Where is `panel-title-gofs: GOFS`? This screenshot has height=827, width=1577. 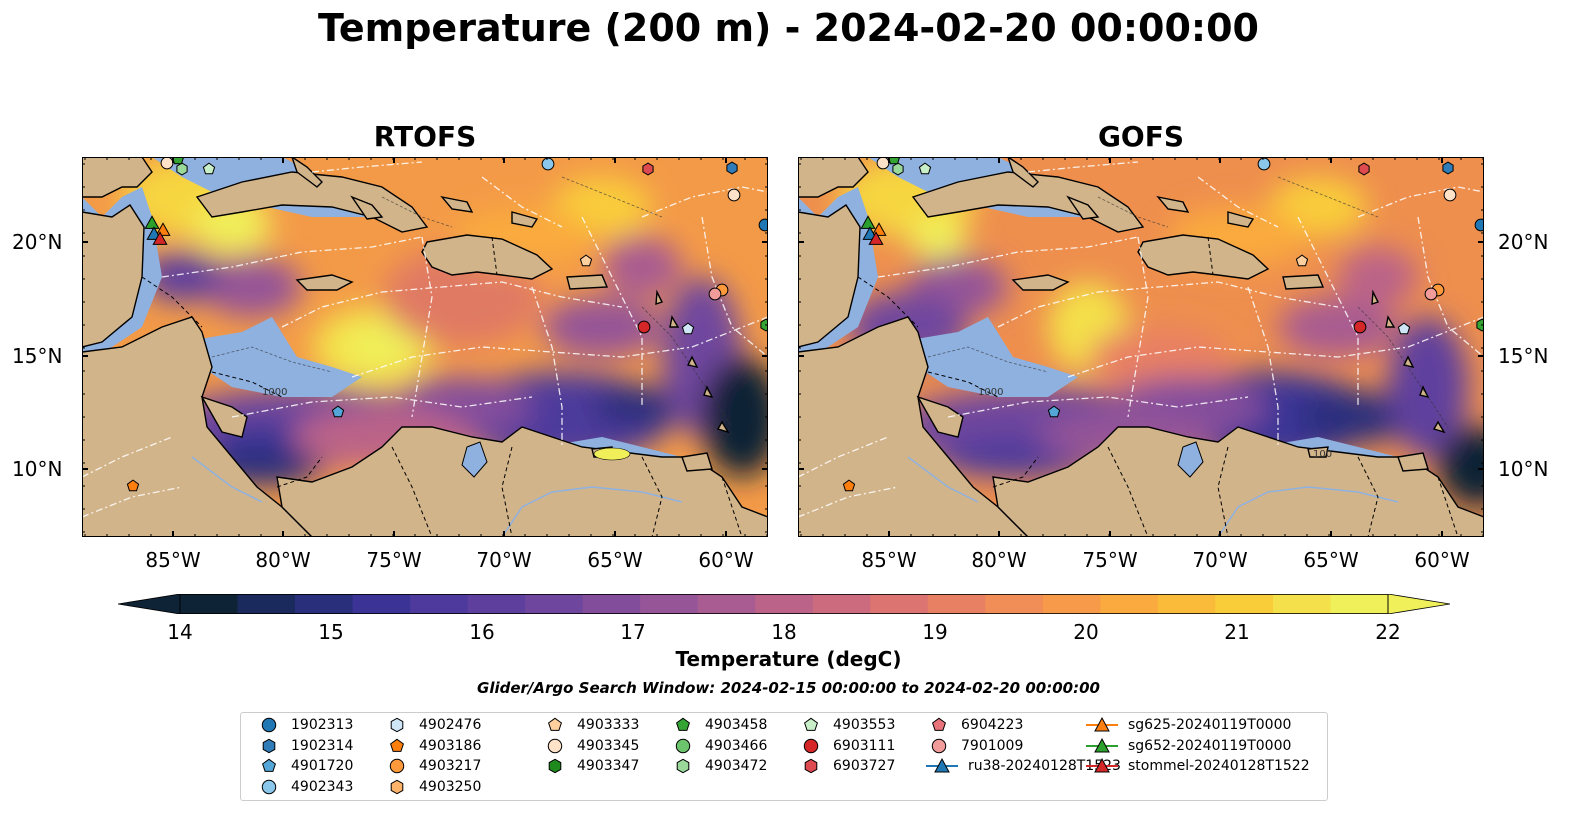 panel-title-gofs: GOFS is located at coordinates (1141, 136).